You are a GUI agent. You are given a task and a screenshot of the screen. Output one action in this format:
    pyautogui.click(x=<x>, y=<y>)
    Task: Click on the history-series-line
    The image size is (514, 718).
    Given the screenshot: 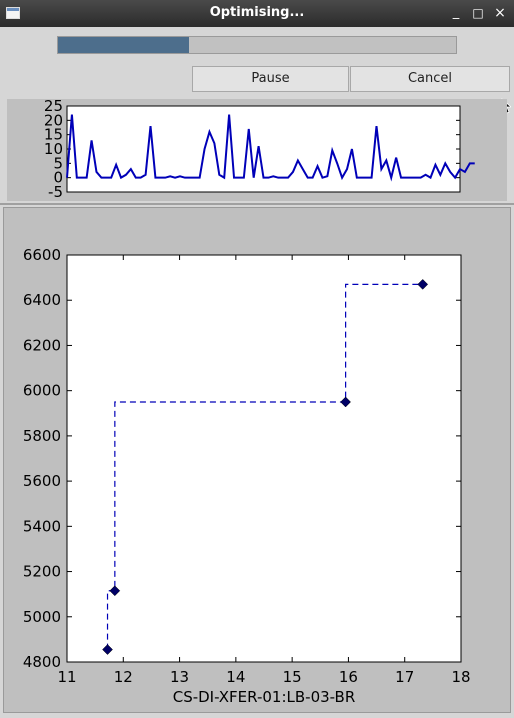 What is the action you would take?
    pyautogui.click(x=270, y=148)
    